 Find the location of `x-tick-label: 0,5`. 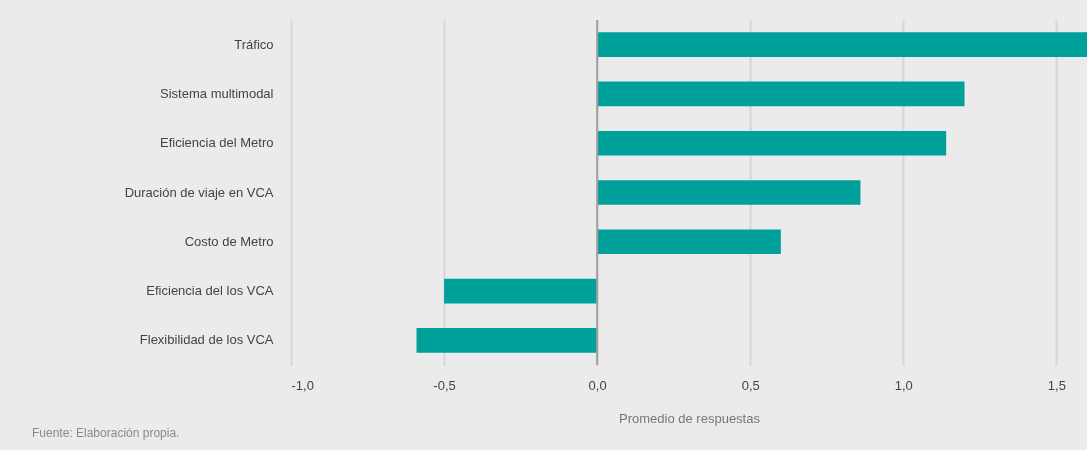

x-tick-label: 0,5 is located at coordinates (750, 385).